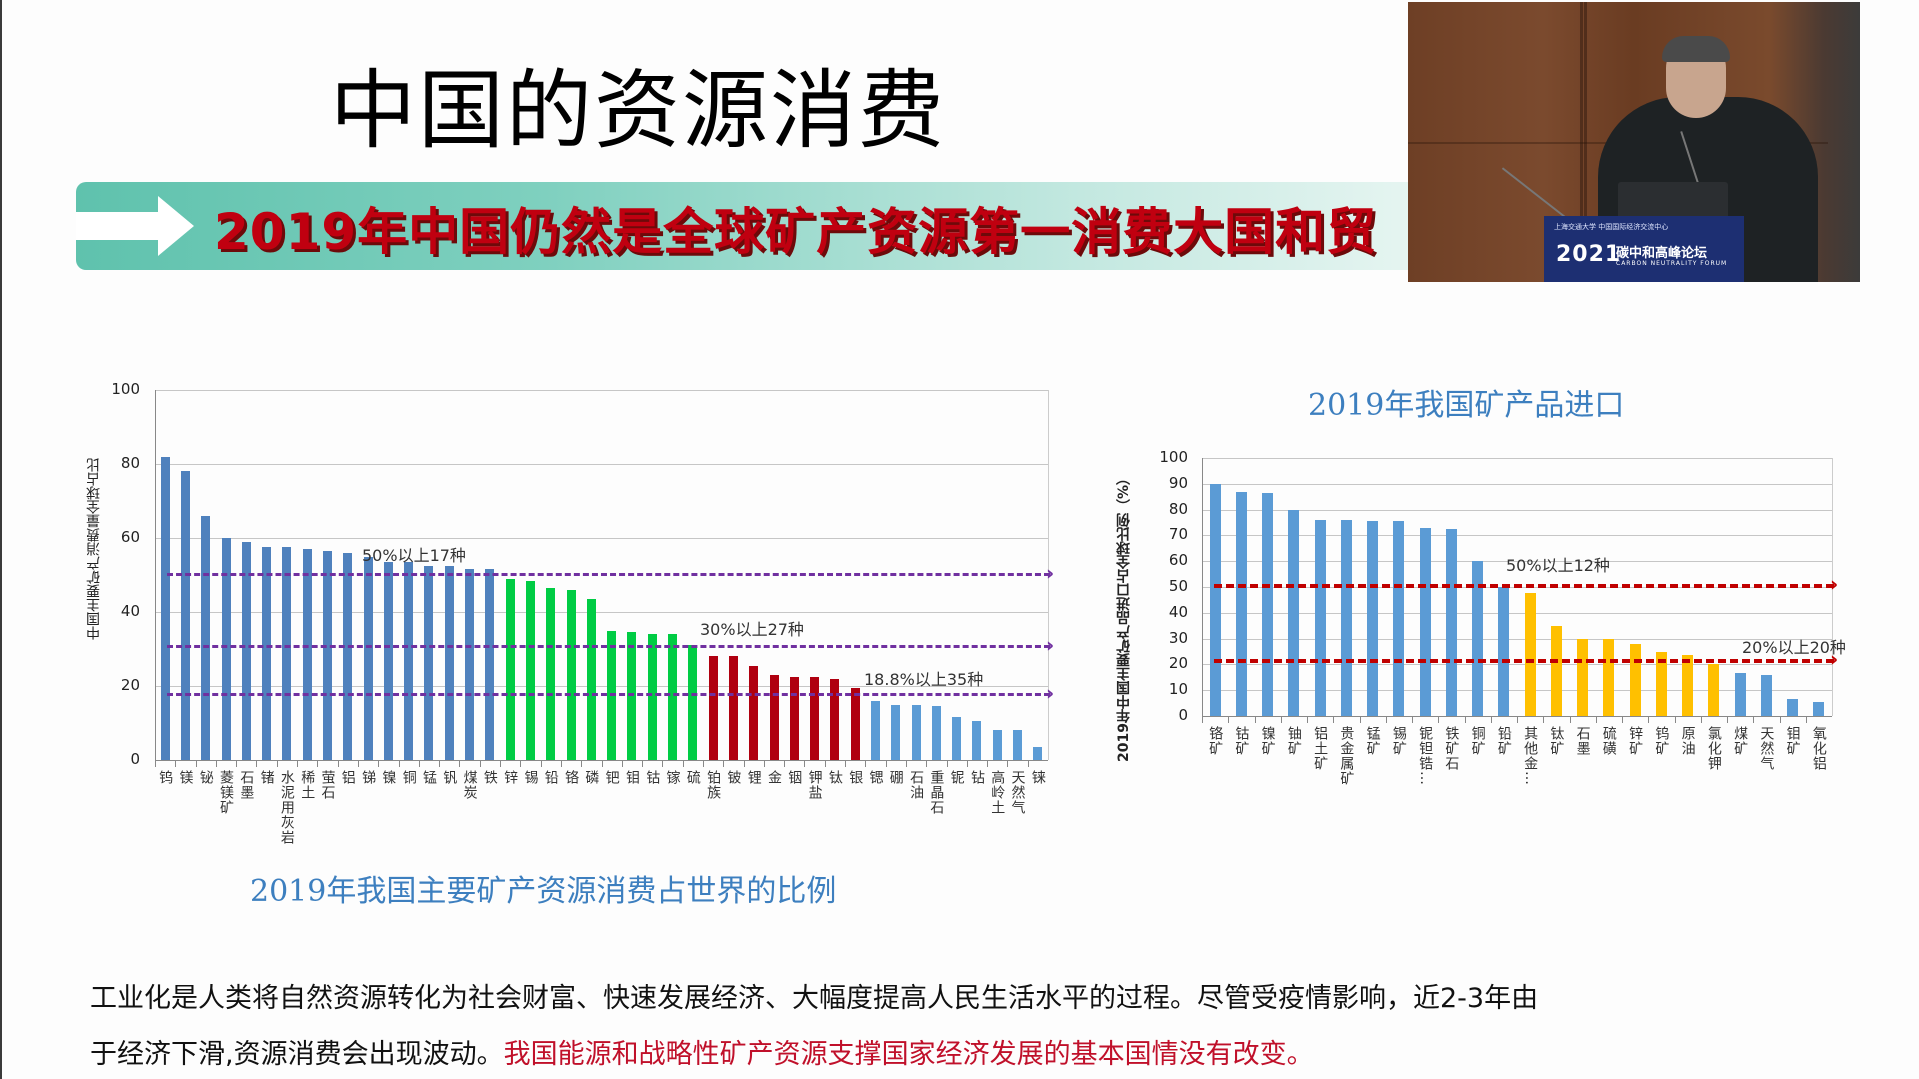 The image size is (1919, 1079). What do you see at coordinates (875, 777) in the screenshot?
I see `x-category-label: 锶` at bounding box center [875, 777].